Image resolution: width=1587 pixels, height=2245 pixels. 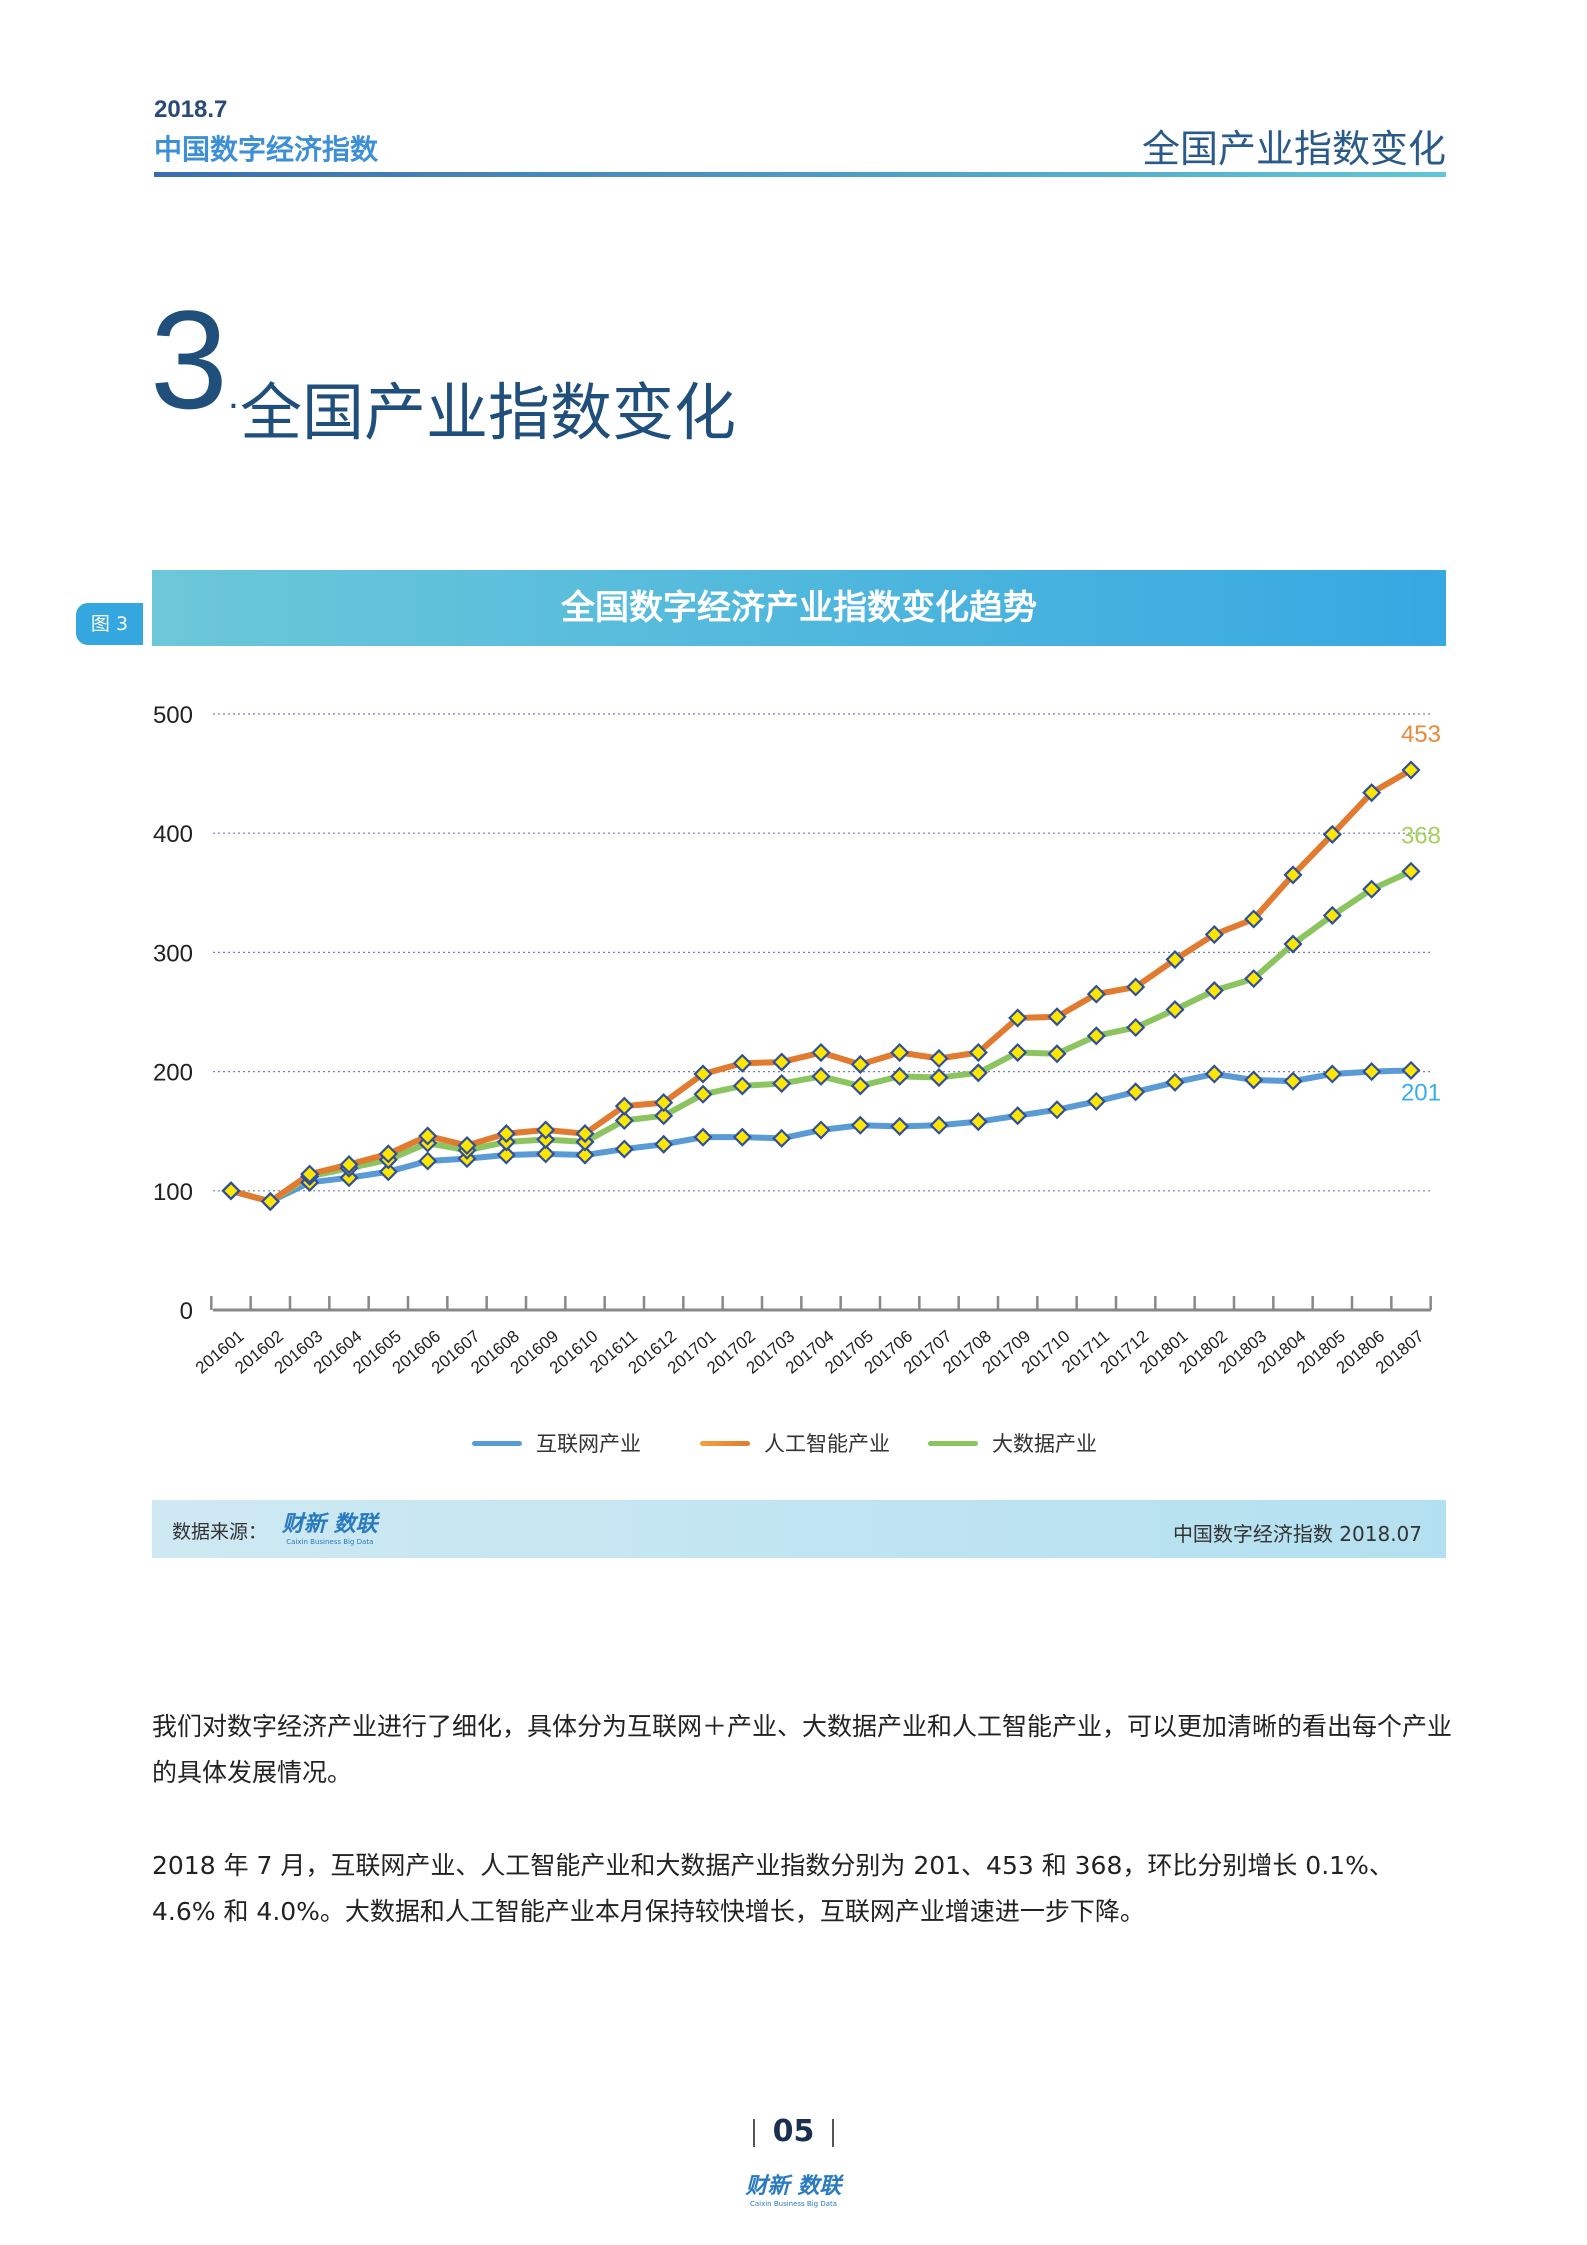 What do you see at coordinates (220, 1532) in the screenshot?
I see `source-label: 数据来源：` at bounding box center [220, 1532].